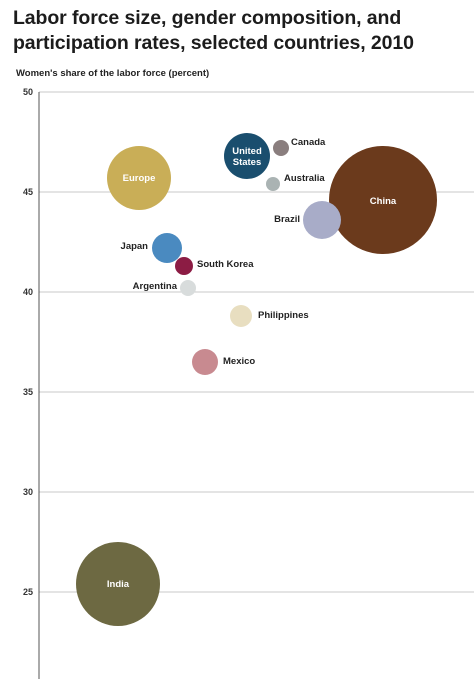 This screenshot has width=474, height=679. Describe the element at coordinates (28, 392) in the screenshot. I see `y-tick-label-35: 35` at that location.